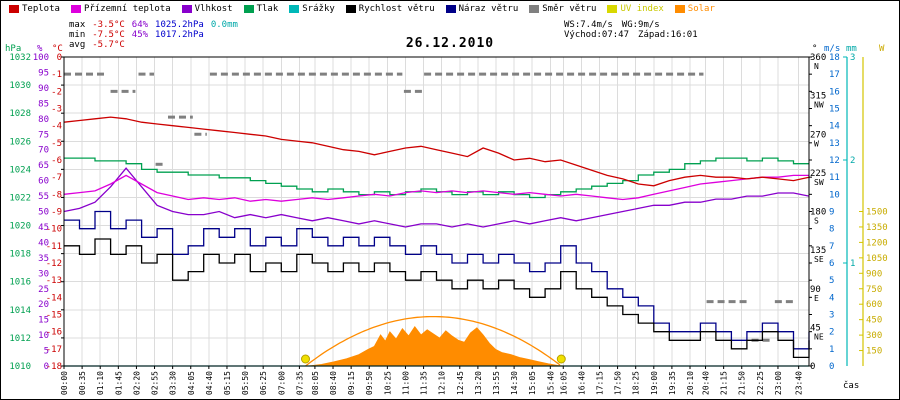 Image resolution: width=900 pixels, height=400 pixels. What do you see at coordinates (742, 383) in the screenshot?
I see `svg-text: 21:50` at bounding box center [742, 383].